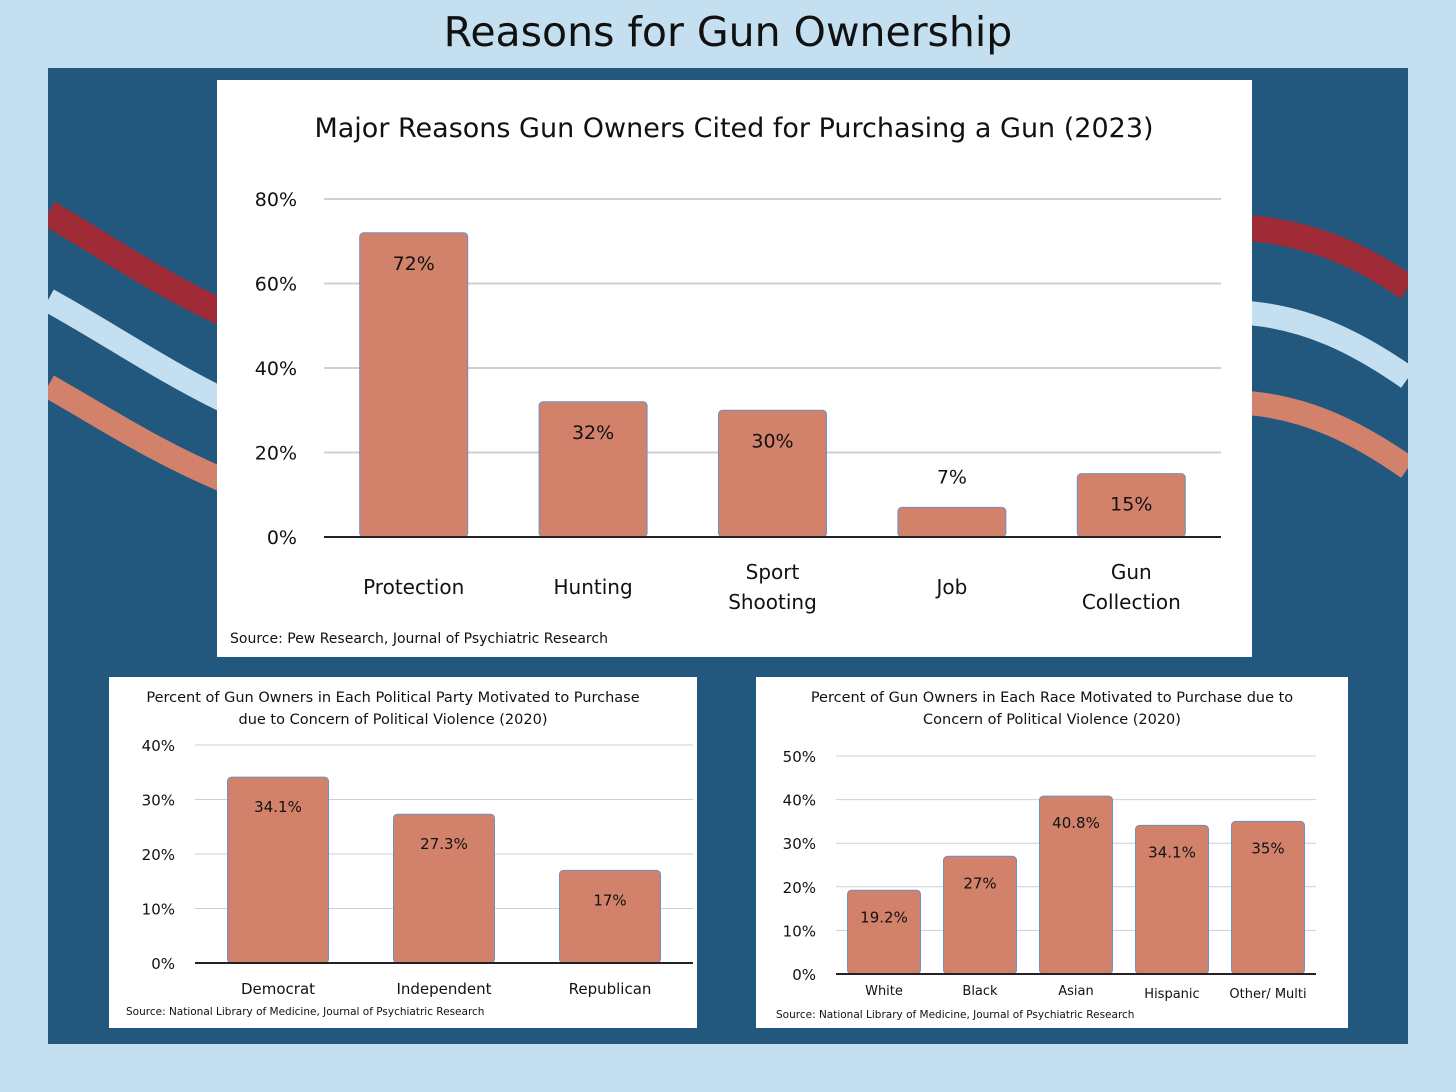  Describe the element at coordinates (278, 989) in the screenshot. I see `x-tick-label: Democrat` at that location.